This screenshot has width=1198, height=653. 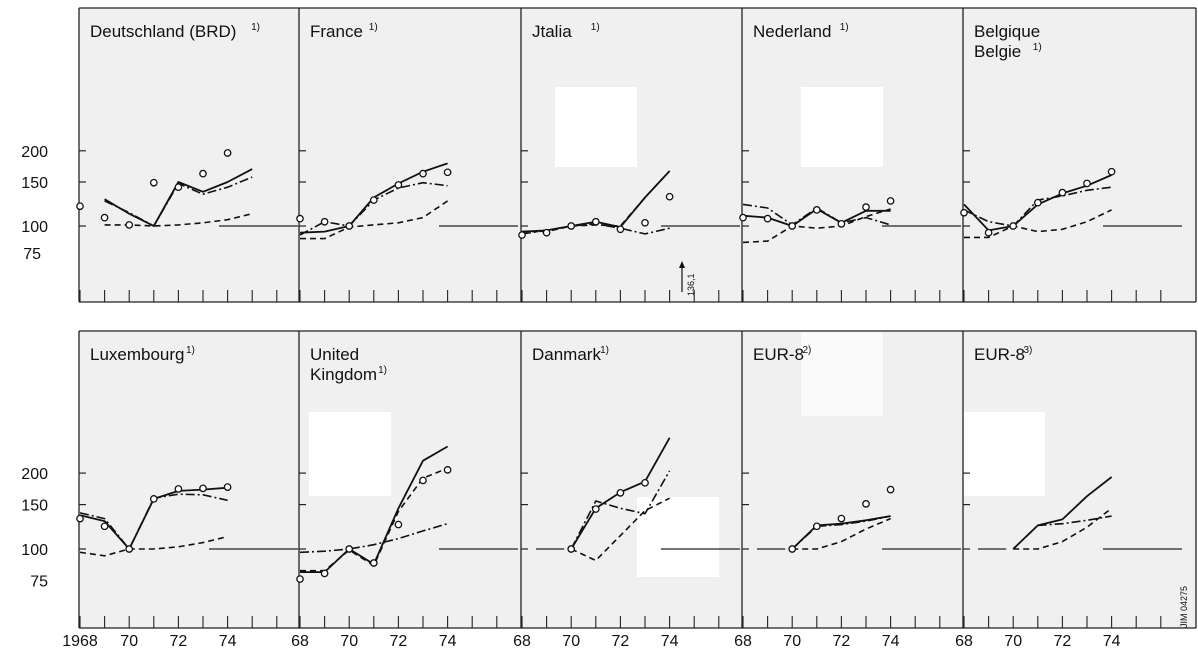 I want to click on panel-luxembourg: Luxembourg 1), so click(x=187, y=451).